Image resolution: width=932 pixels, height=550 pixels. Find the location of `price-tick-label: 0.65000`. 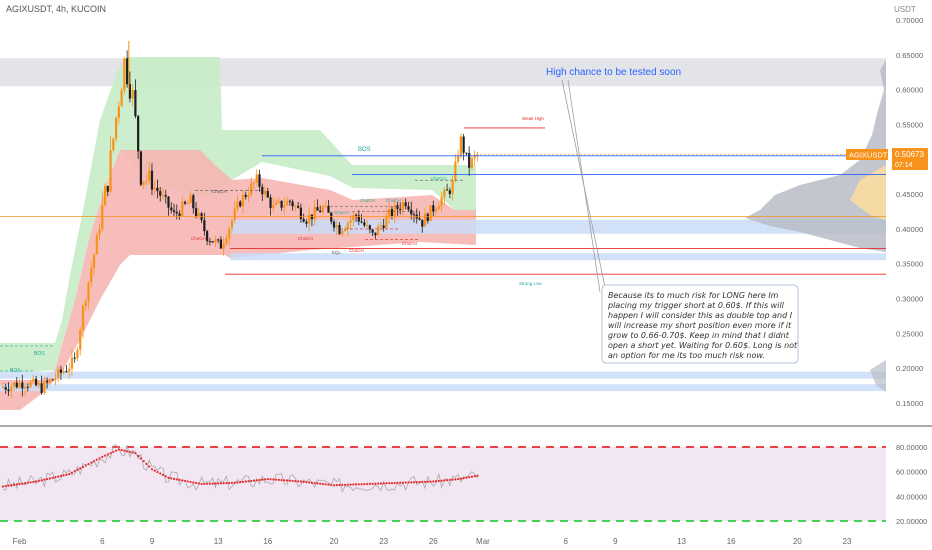

price-tick-label: 0.65000 is located at coordinates (909, 55).